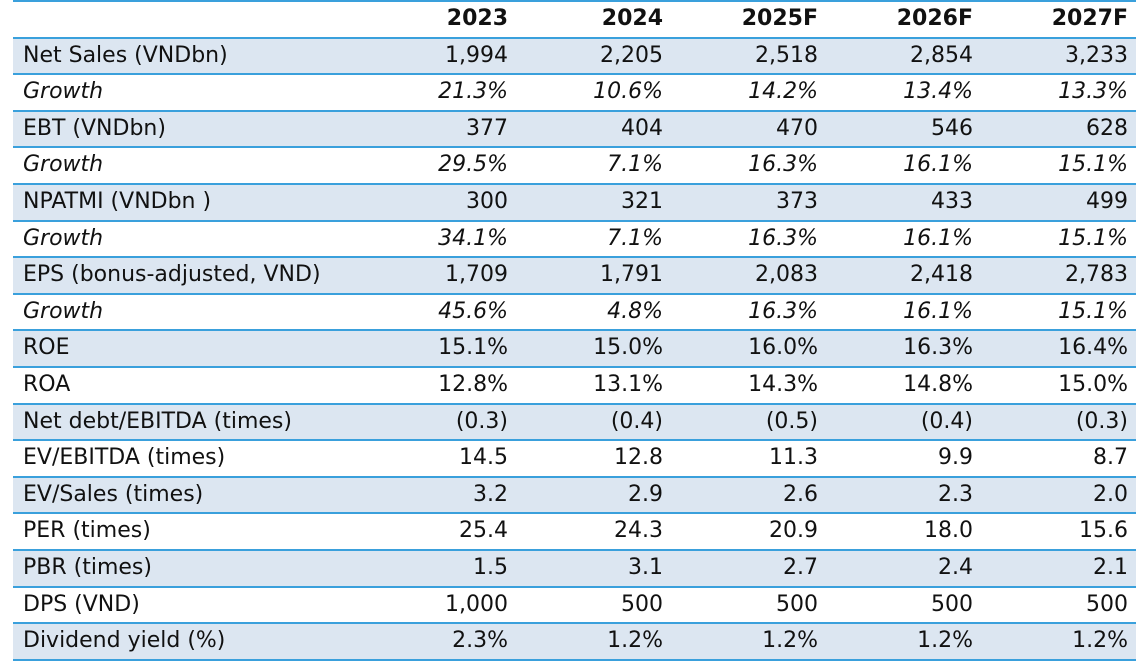  I want to click on table-cell: 377, so click(438, 128).